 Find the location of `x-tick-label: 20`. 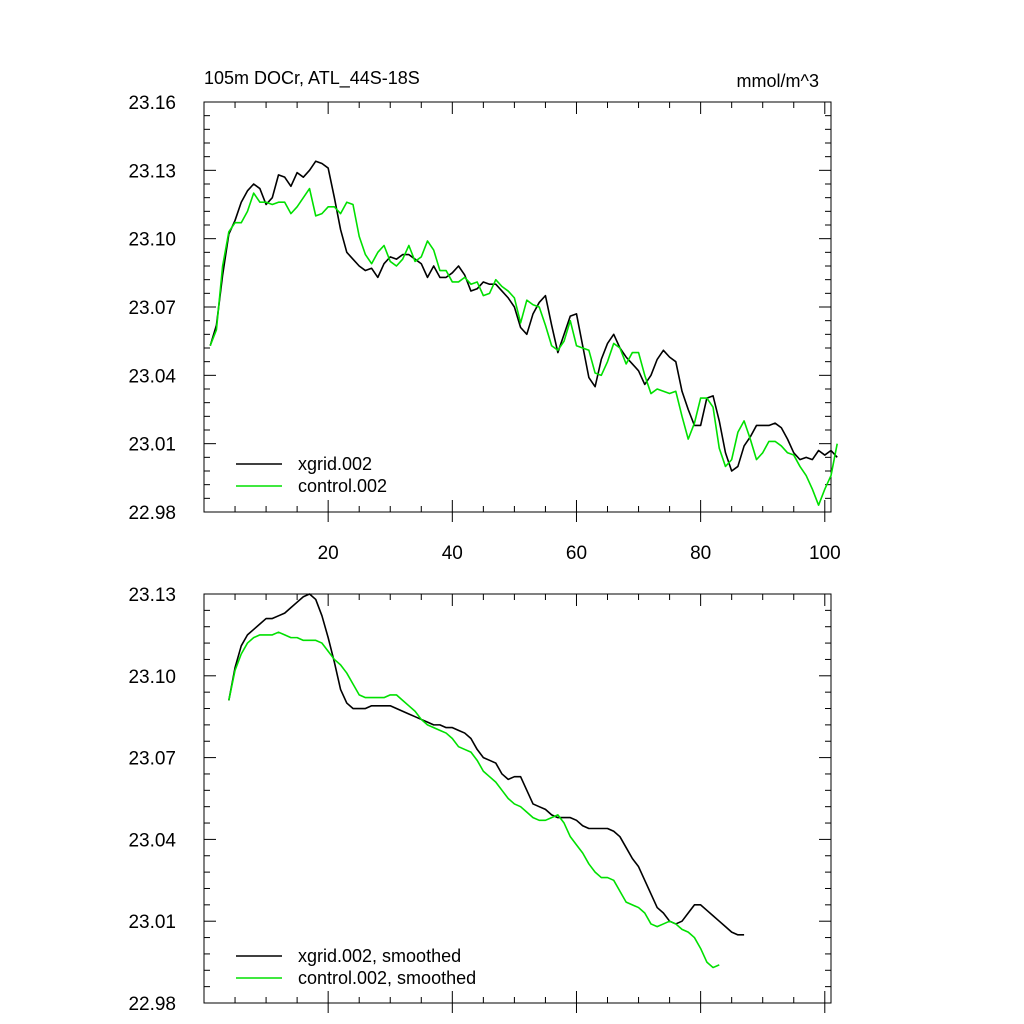

x-tick-label: 20 is located at coordinates (328, 553).